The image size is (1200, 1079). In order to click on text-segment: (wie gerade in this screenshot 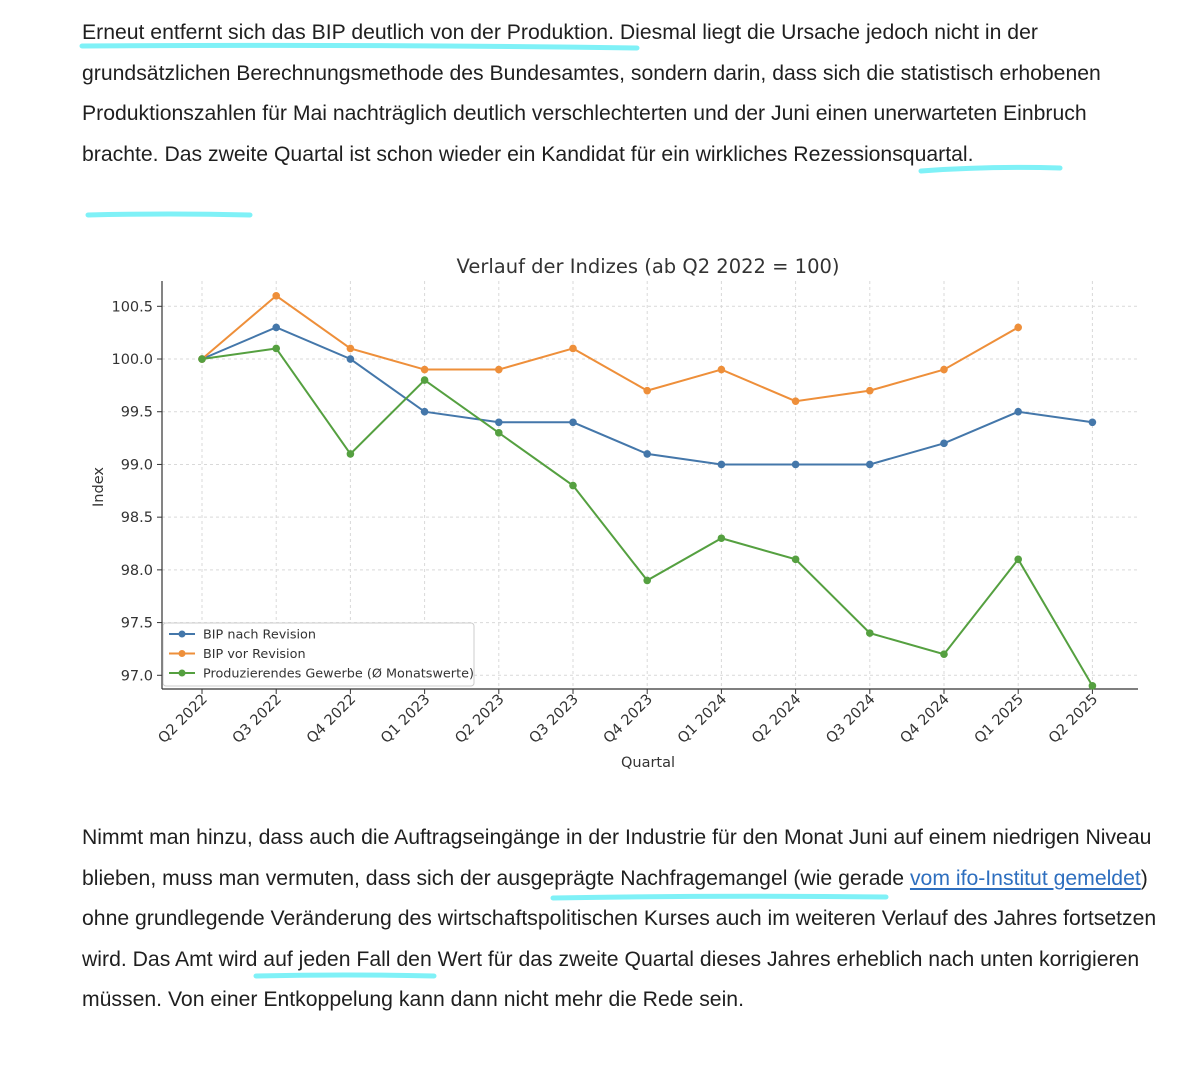, I will do `click(848, 878)`.